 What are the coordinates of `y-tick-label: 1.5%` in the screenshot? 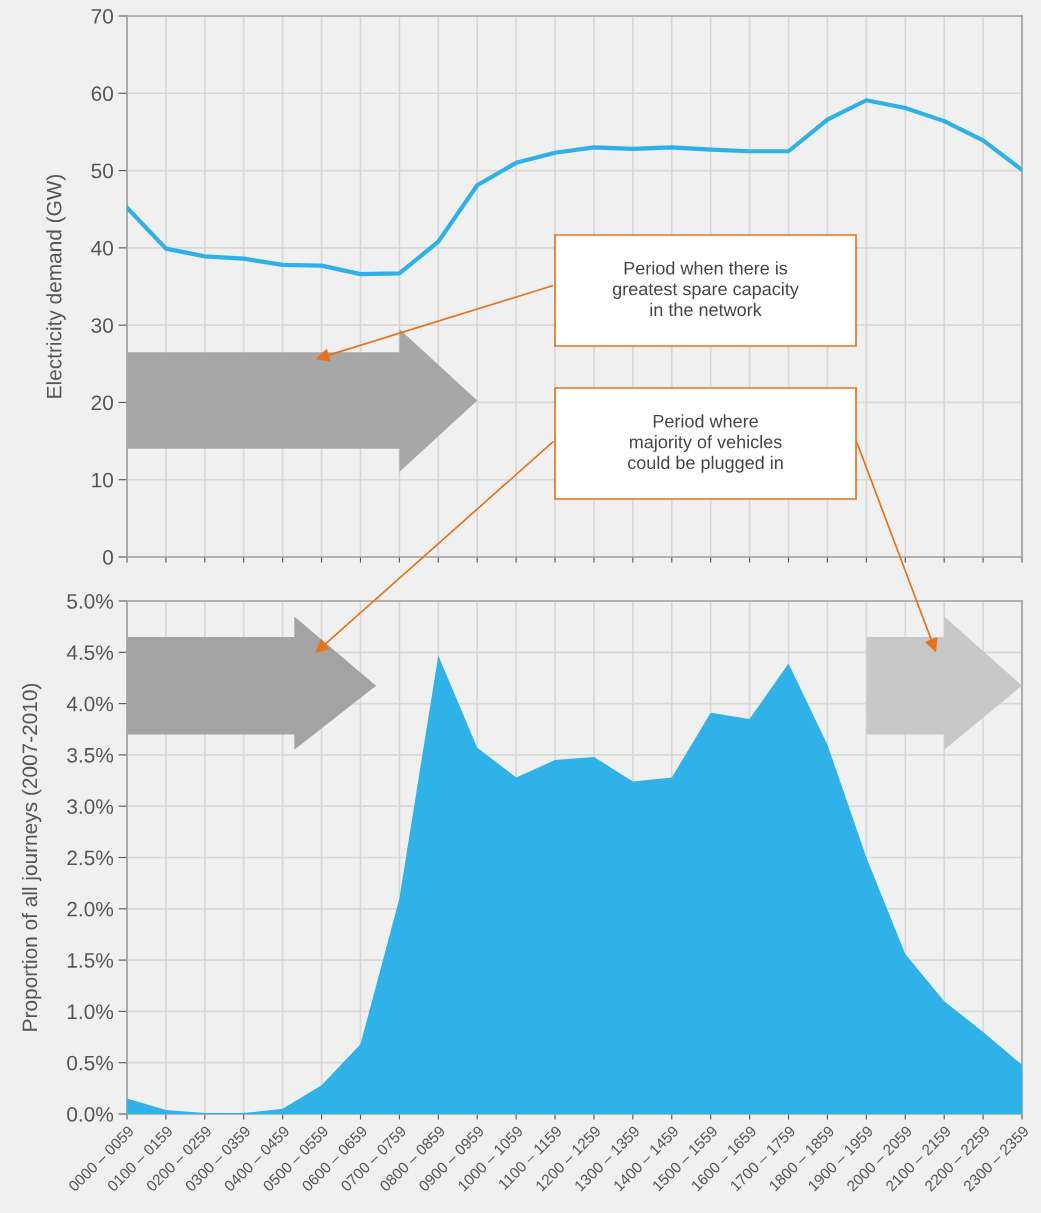 It's located at (90, 960).